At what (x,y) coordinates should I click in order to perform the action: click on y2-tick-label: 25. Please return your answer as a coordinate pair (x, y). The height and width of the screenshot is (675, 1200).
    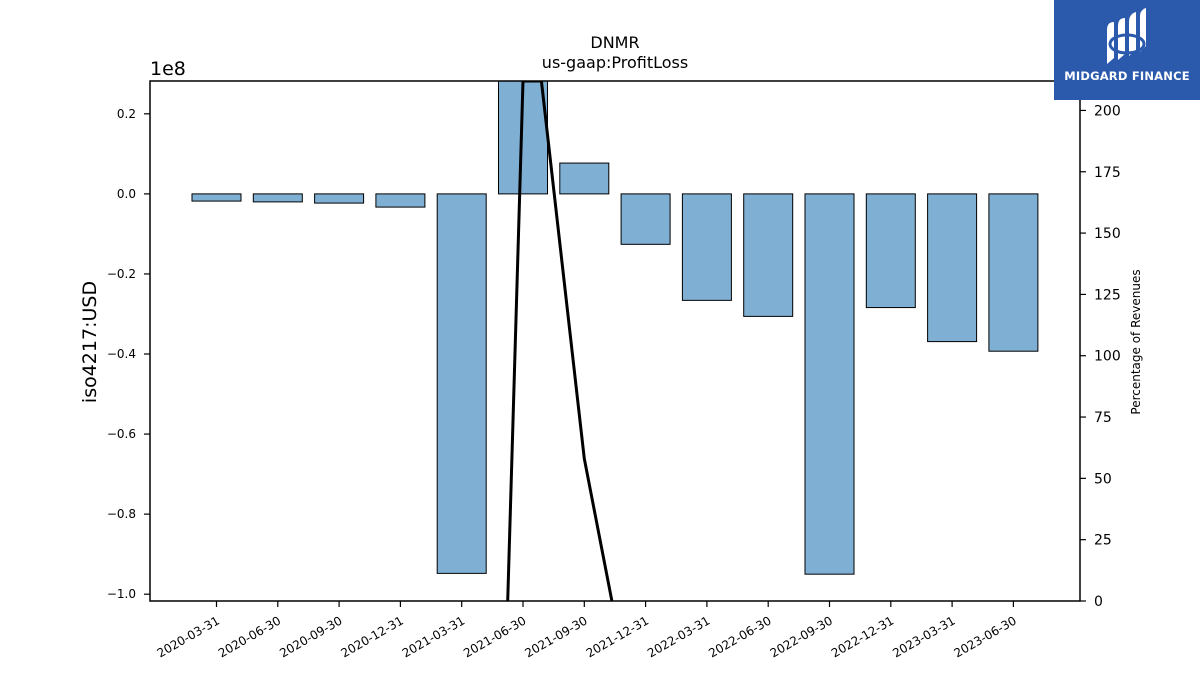
    Looking at the image, I should click on (1103, 541).